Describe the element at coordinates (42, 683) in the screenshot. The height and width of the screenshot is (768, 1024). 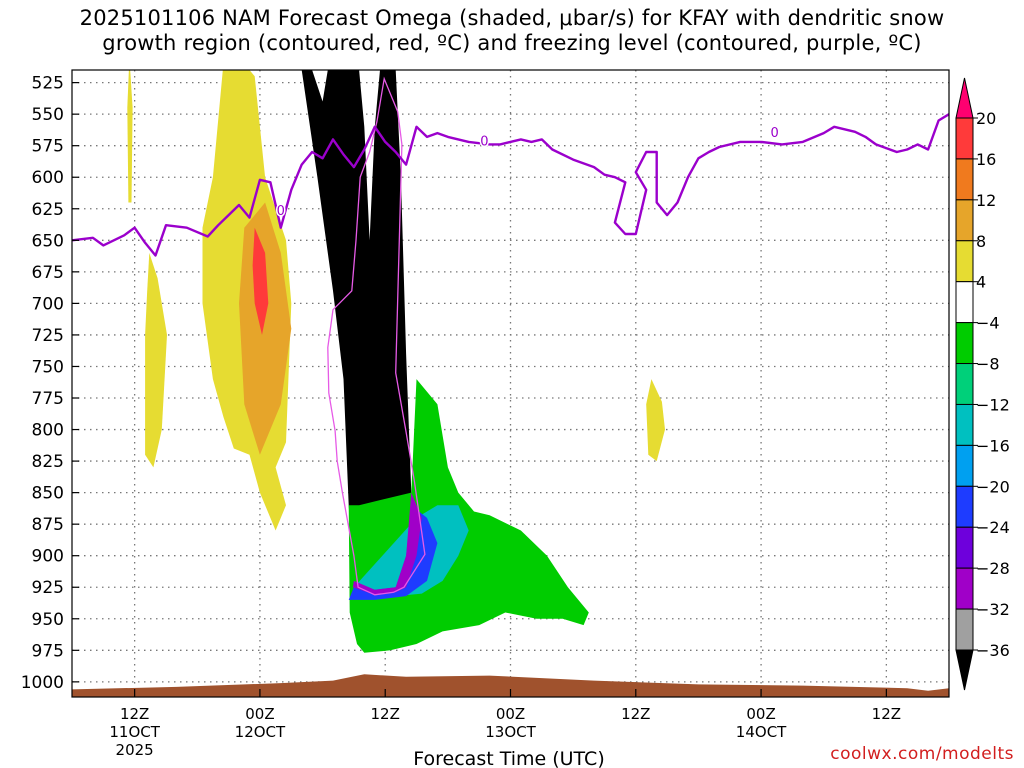
I see `y-tick-label: 1000` at that location.